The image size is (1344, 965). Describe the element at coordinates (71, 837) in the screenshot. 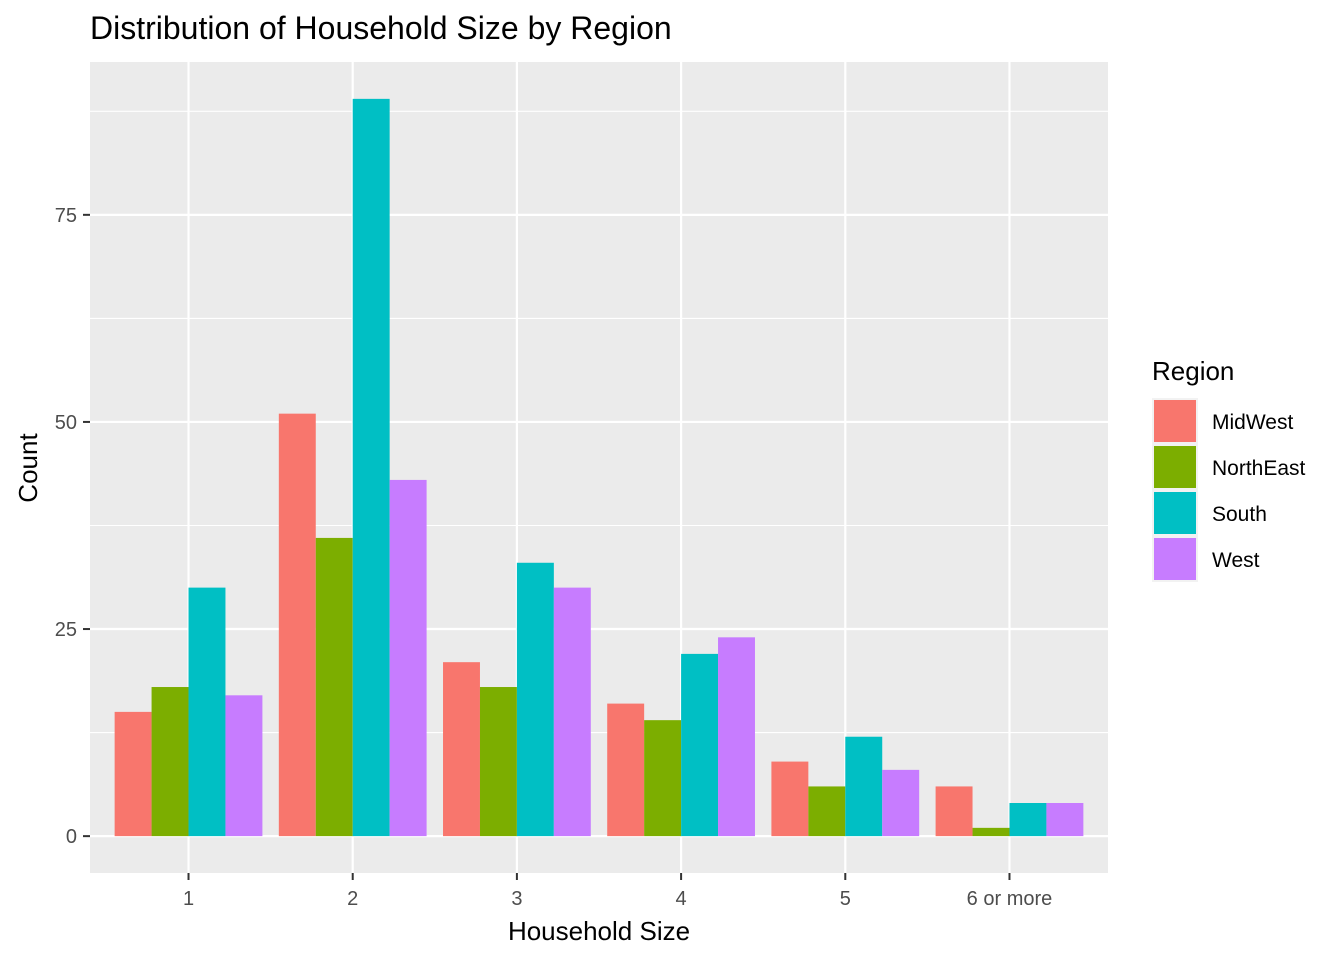

I see `y-tick-label: 0` at that location.